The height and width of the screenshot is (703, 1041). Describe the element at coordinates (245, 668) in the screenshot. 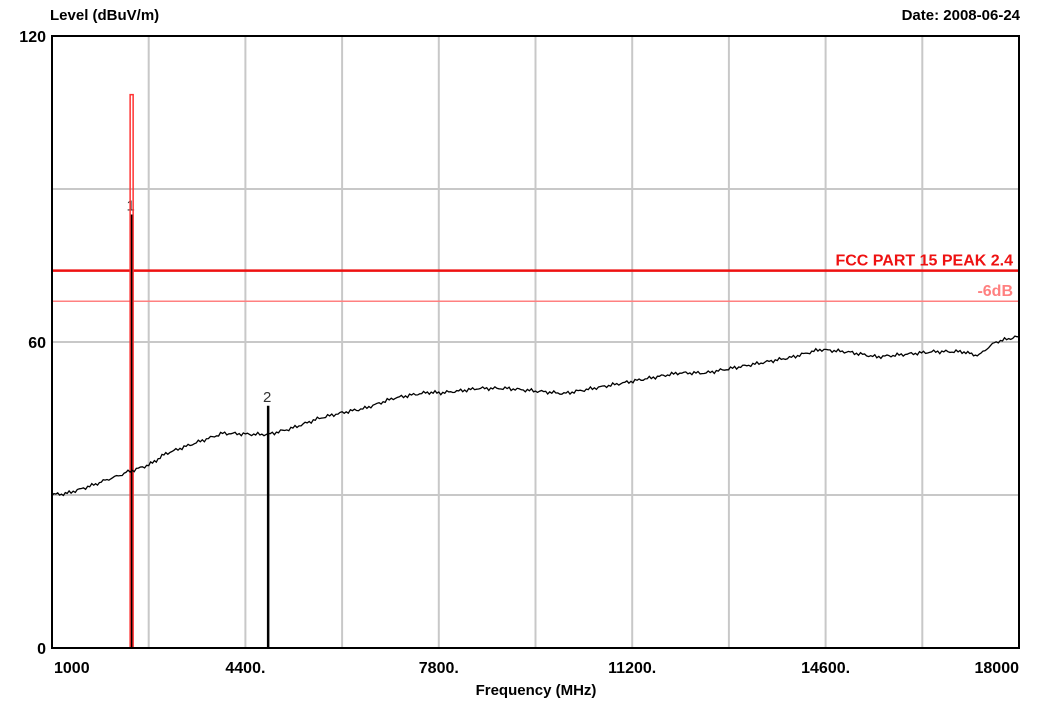

I see `x-tick-label: 4400.` at that location.